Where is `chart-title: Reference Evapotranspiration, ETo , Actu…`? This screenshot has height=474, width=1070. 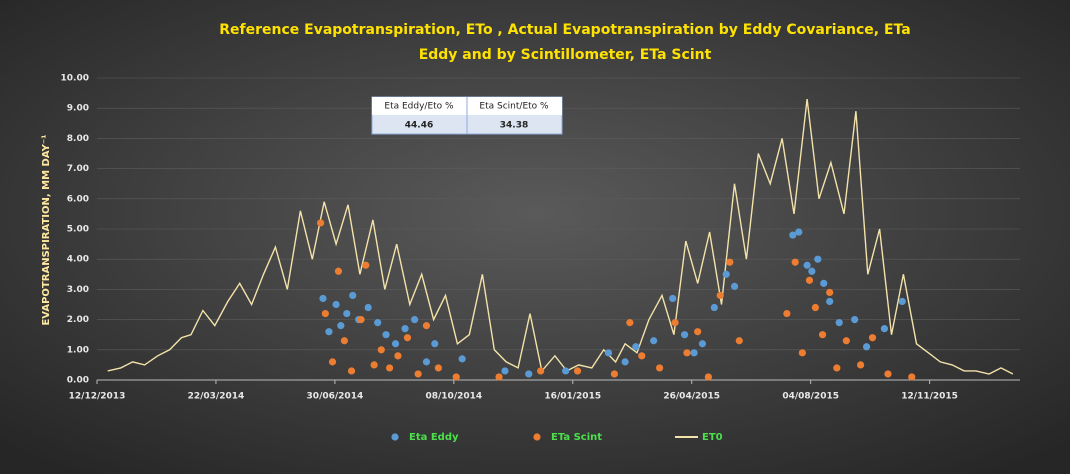 chart-title: Reference Evapotranspiration, ETo , Actu… is located at coordinates (565, 30).